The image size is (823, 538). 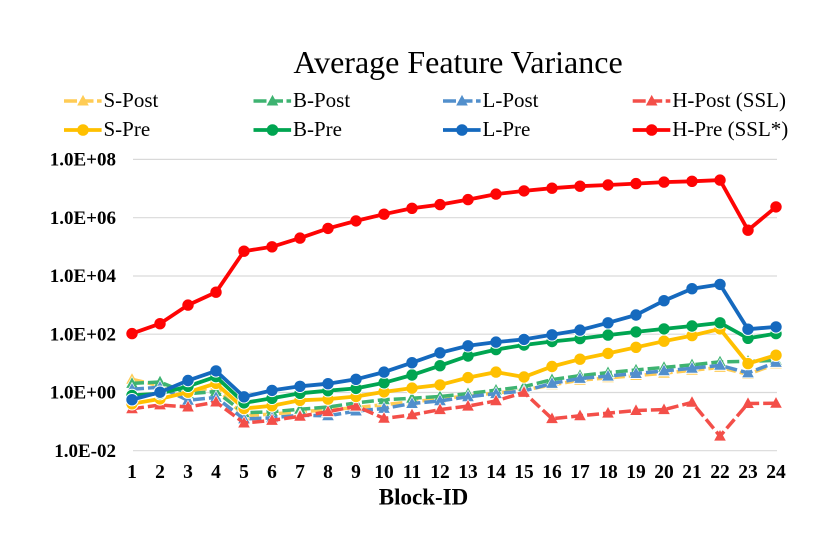 I want to click on svg-text: 13, so click(x=468, y=472).